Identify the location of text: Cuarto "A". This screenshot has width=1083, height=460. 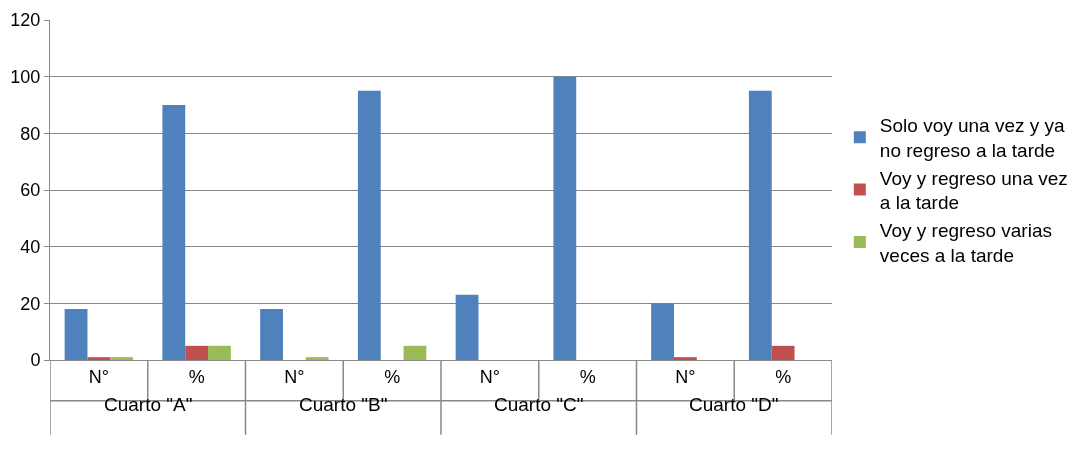
(148, 404).